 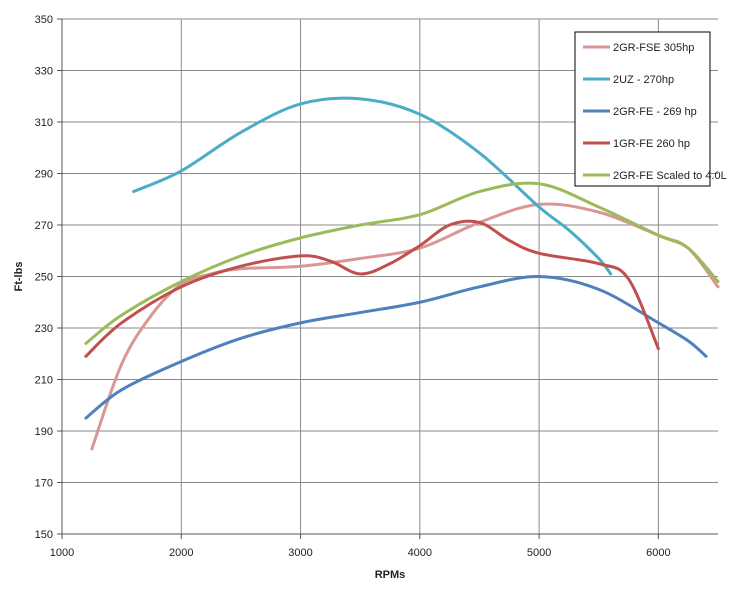 What do you see at coordinates (390, 575) in the screenshot?
I see `x-axis-title: RPMs` at bounding box center [390, 575].